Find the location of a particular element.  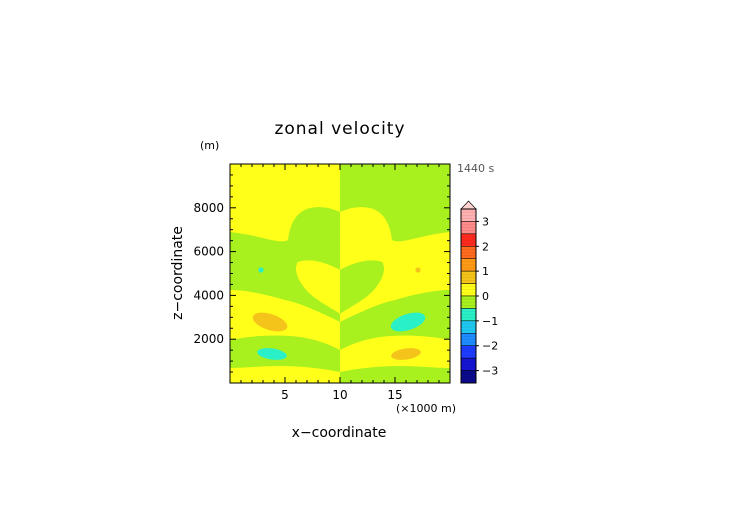

right-upper-yellow is located at coordinates (395, 264).